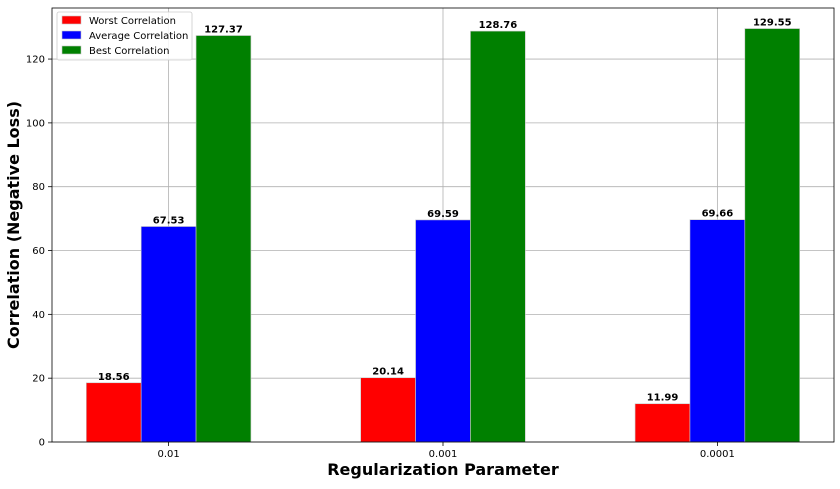  Describe the element at coordinates (35, 123) in the screenshot. I see `y-tick-label: 100` at that location.